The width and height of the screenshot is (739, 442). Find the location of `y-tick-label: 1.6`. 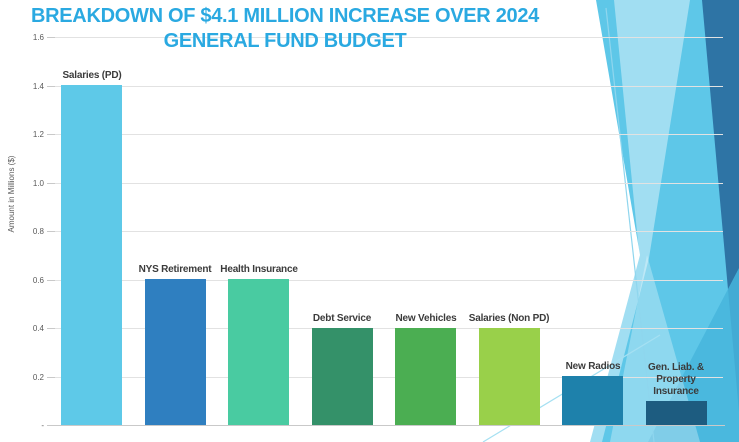

y-tick-label: 1.6 is located at coordinates (38, 37).